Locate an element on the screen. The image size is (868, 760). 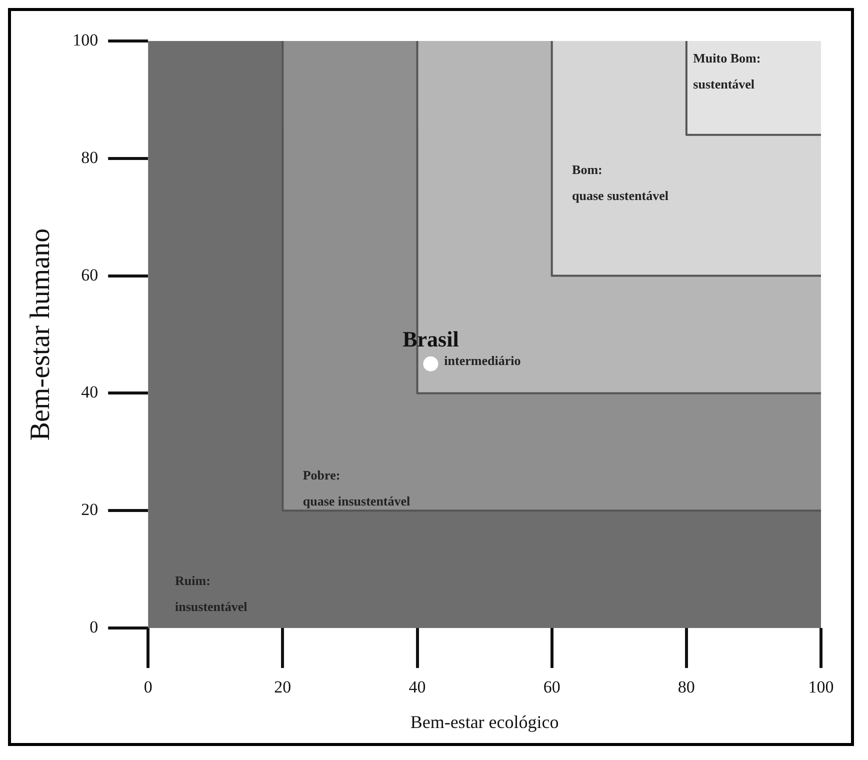
y-tick-label: 80 is located at coordinates (89, 157).